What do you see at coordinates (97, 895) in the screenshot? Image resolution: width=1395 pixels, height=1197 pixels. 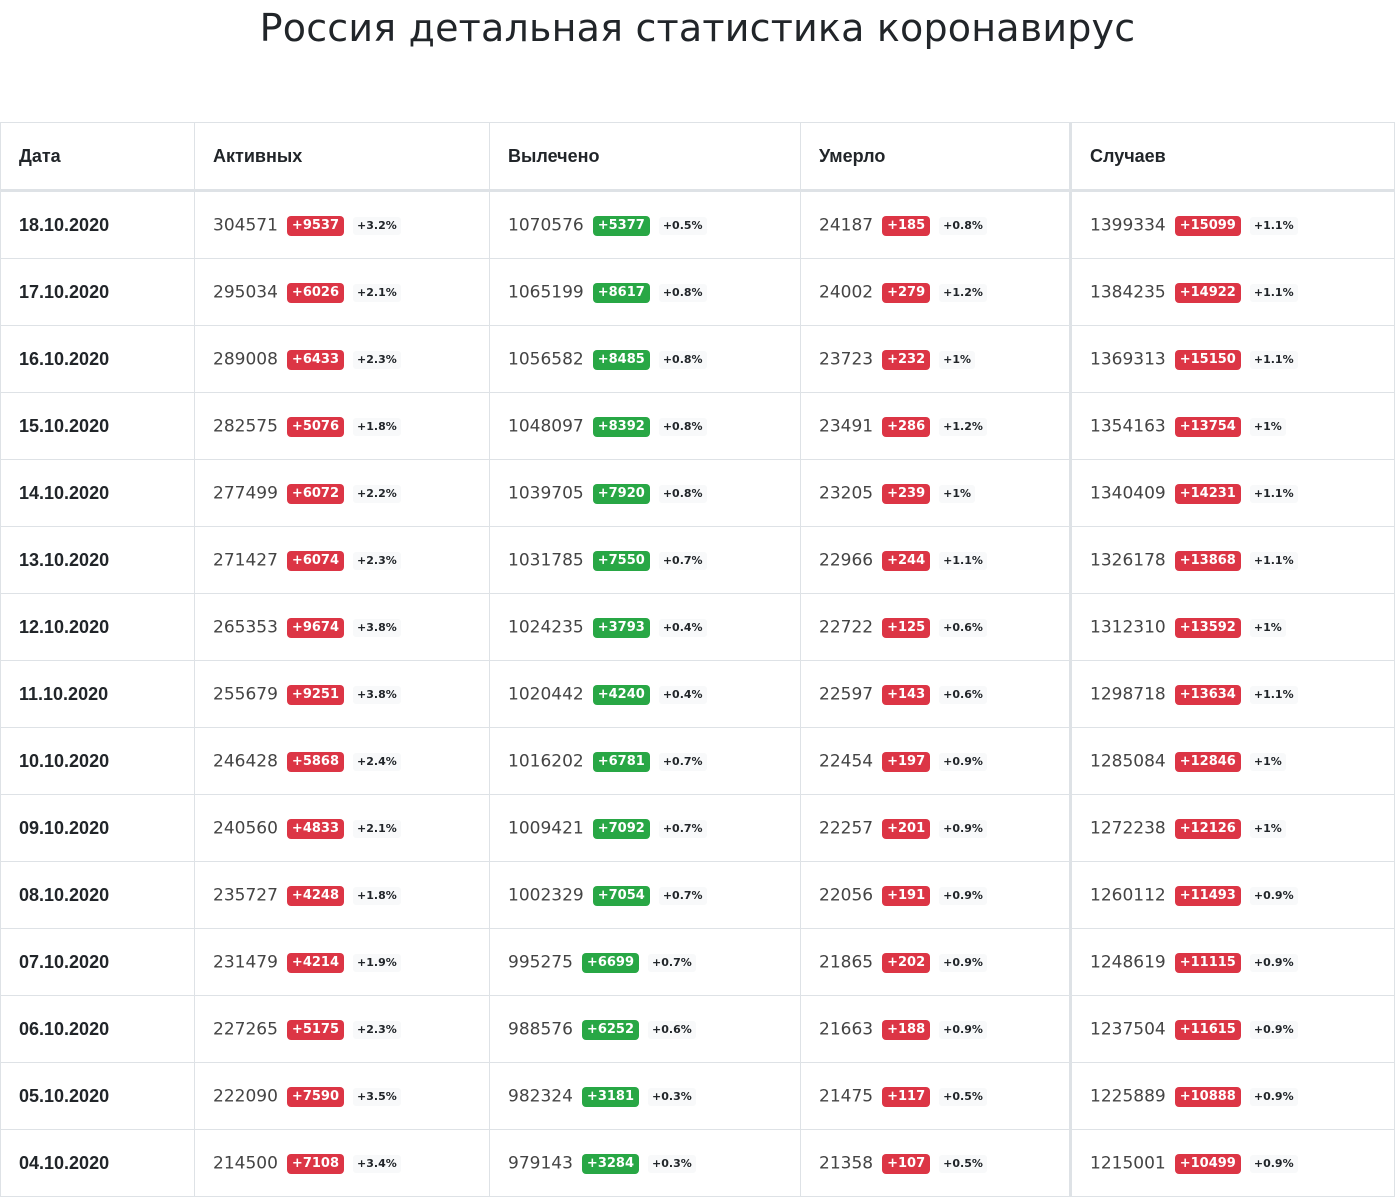 I see `date-cell: 08.10.2020` at bounding box center [97, 895].